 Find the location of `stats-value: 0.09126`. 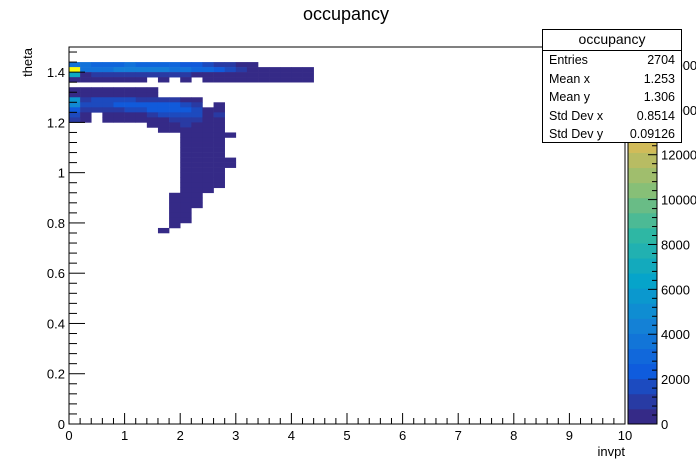

stats-value: 0.09126 is located at coordinates (652, 134).